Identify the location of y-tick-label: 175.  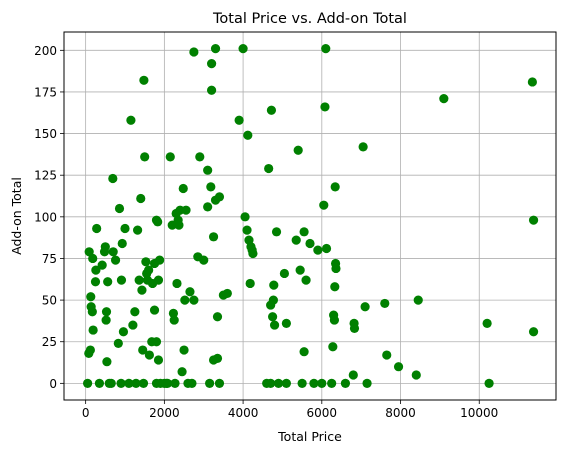
(45, 92).